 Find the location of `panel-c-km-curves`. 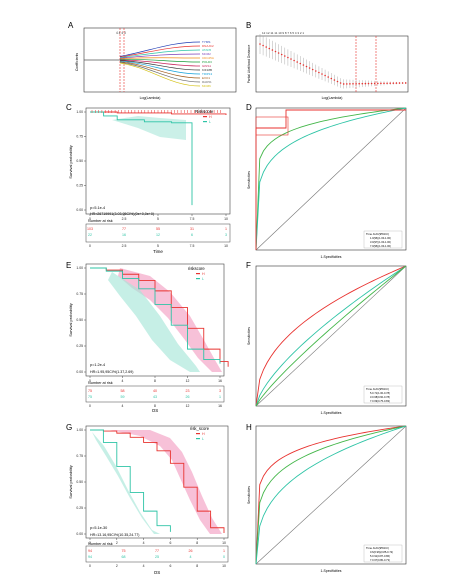

panel-c-km-curves is located at coordinates (158, 158).